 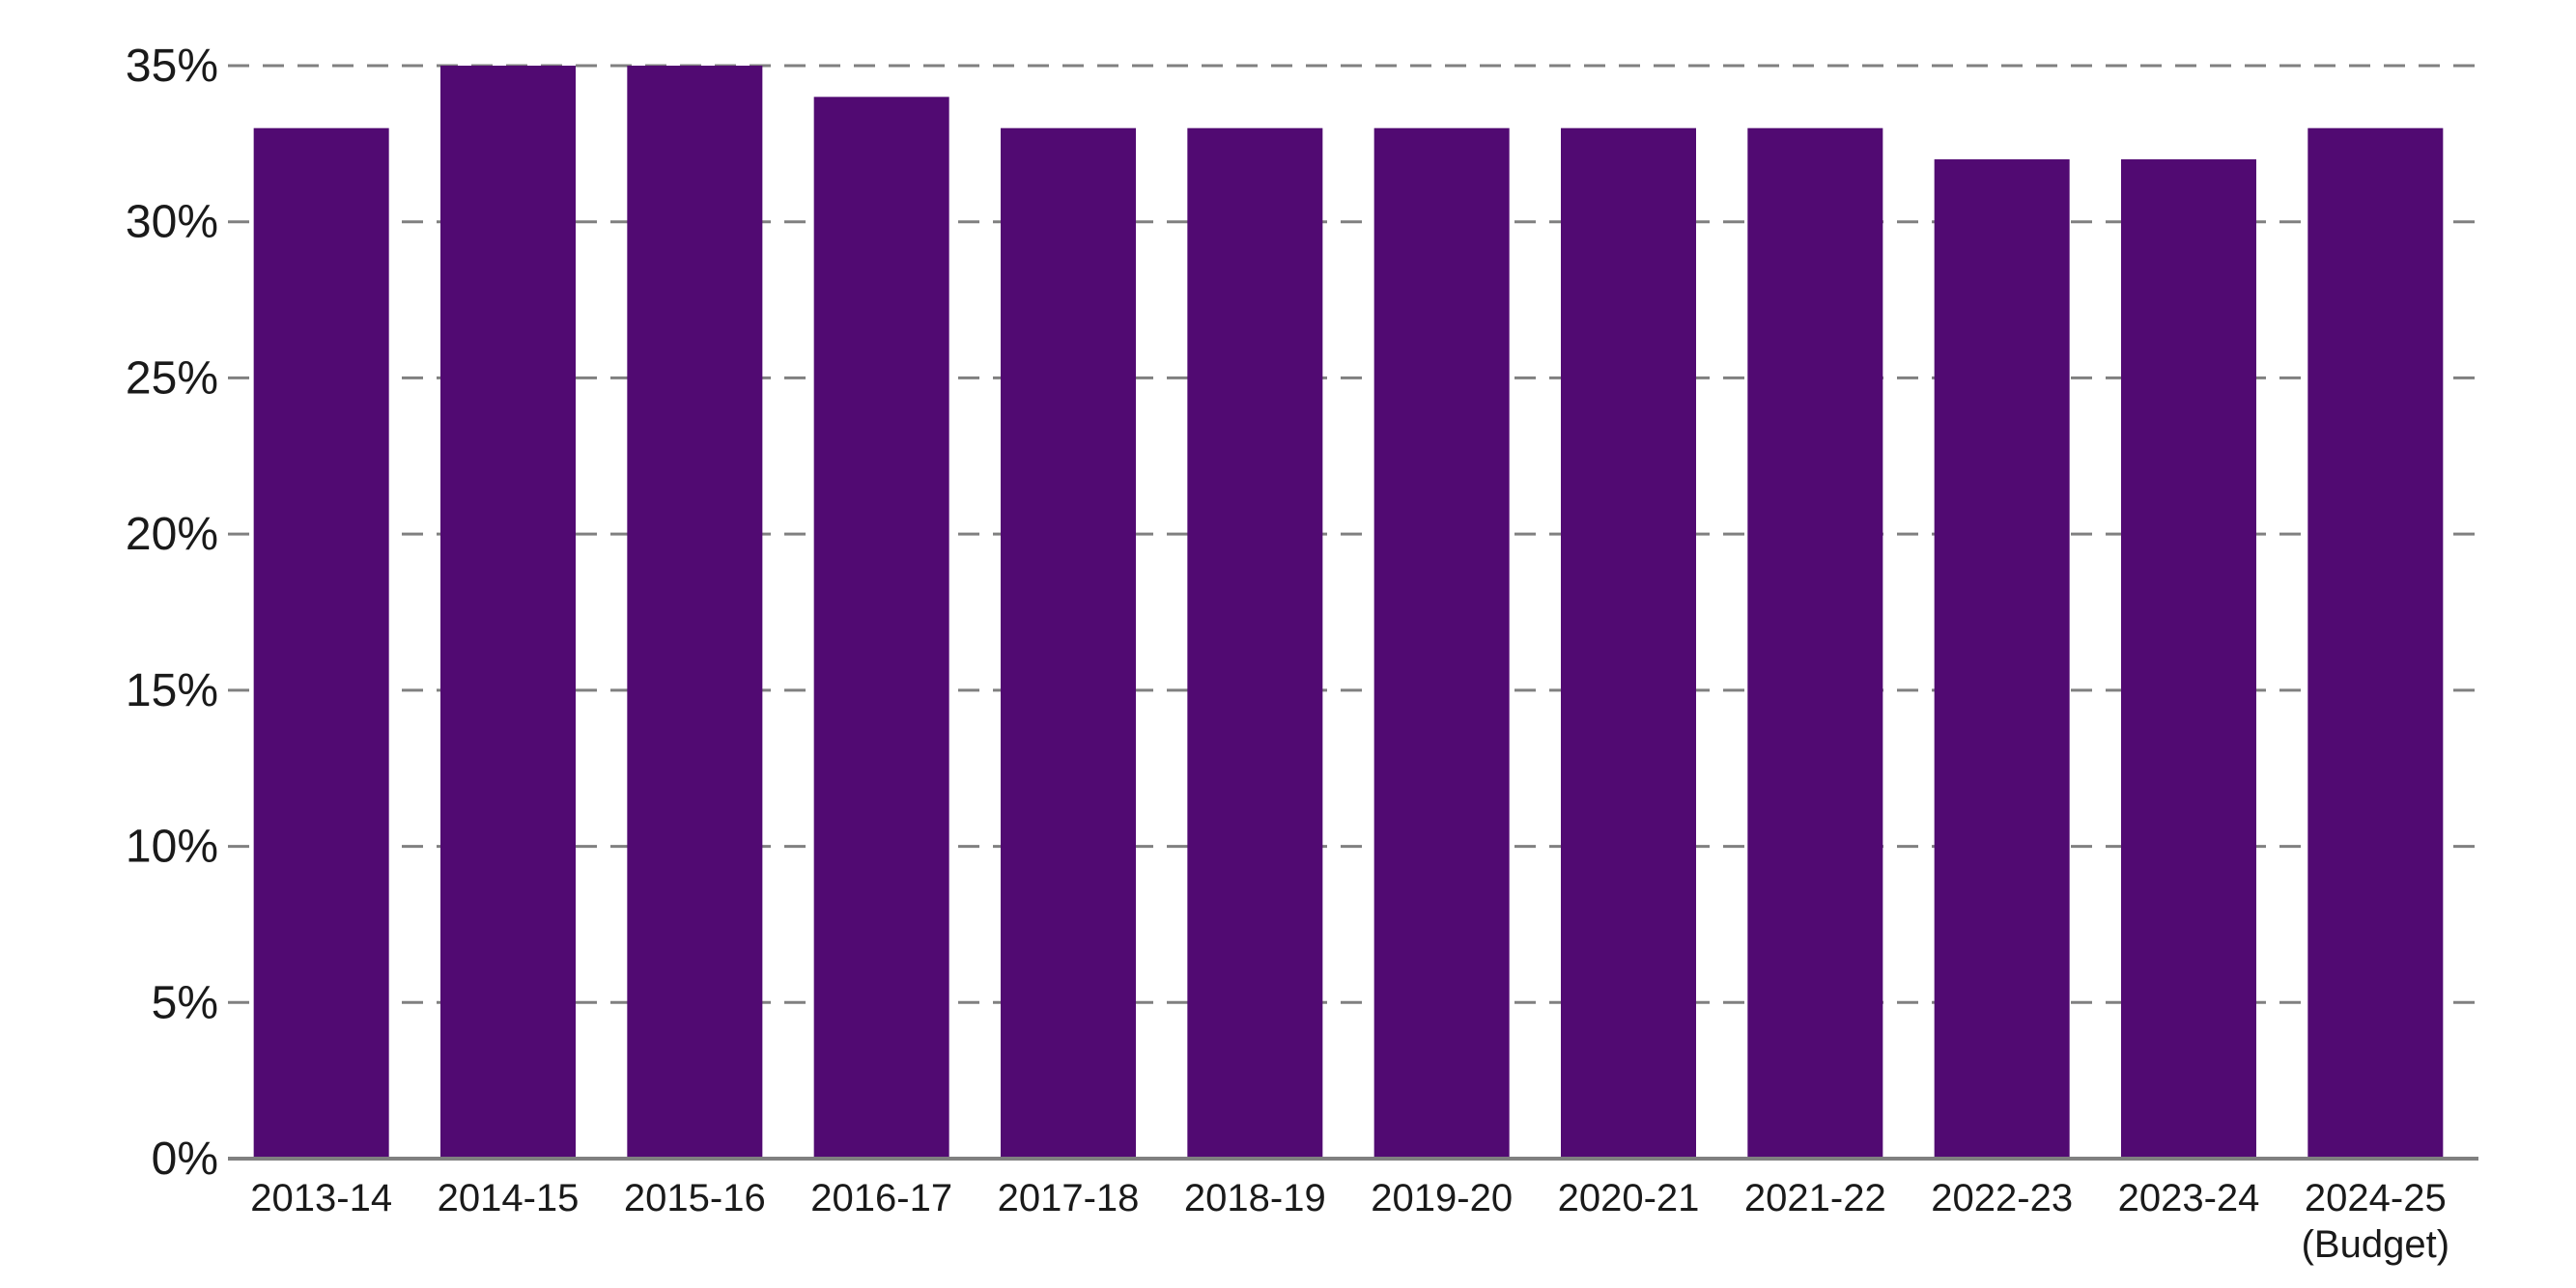 What do you see at coordinates (172, 66) in the screenshot?
I see `y-tick-label-7: 35%` at bounding box center [172, 66].